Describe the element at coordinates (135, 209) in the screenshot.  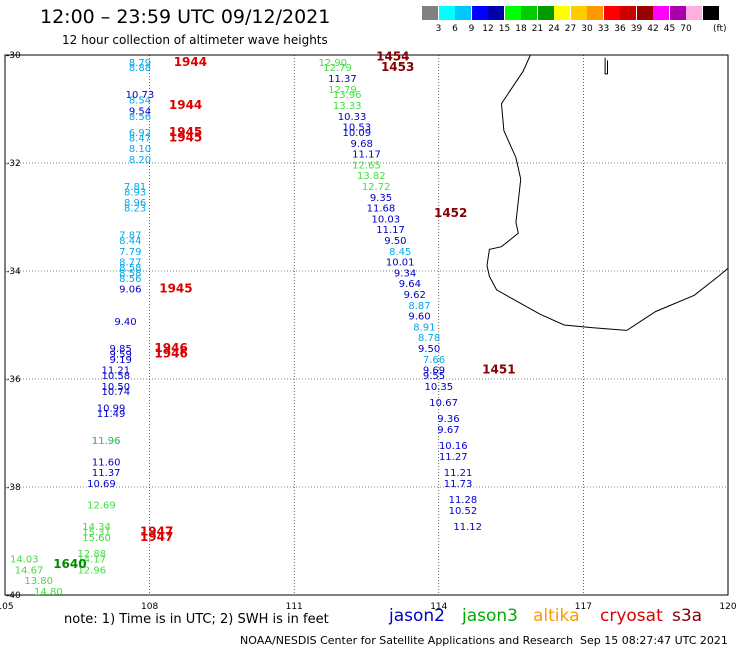
I see `wave-height-label: 8.23` at that location.